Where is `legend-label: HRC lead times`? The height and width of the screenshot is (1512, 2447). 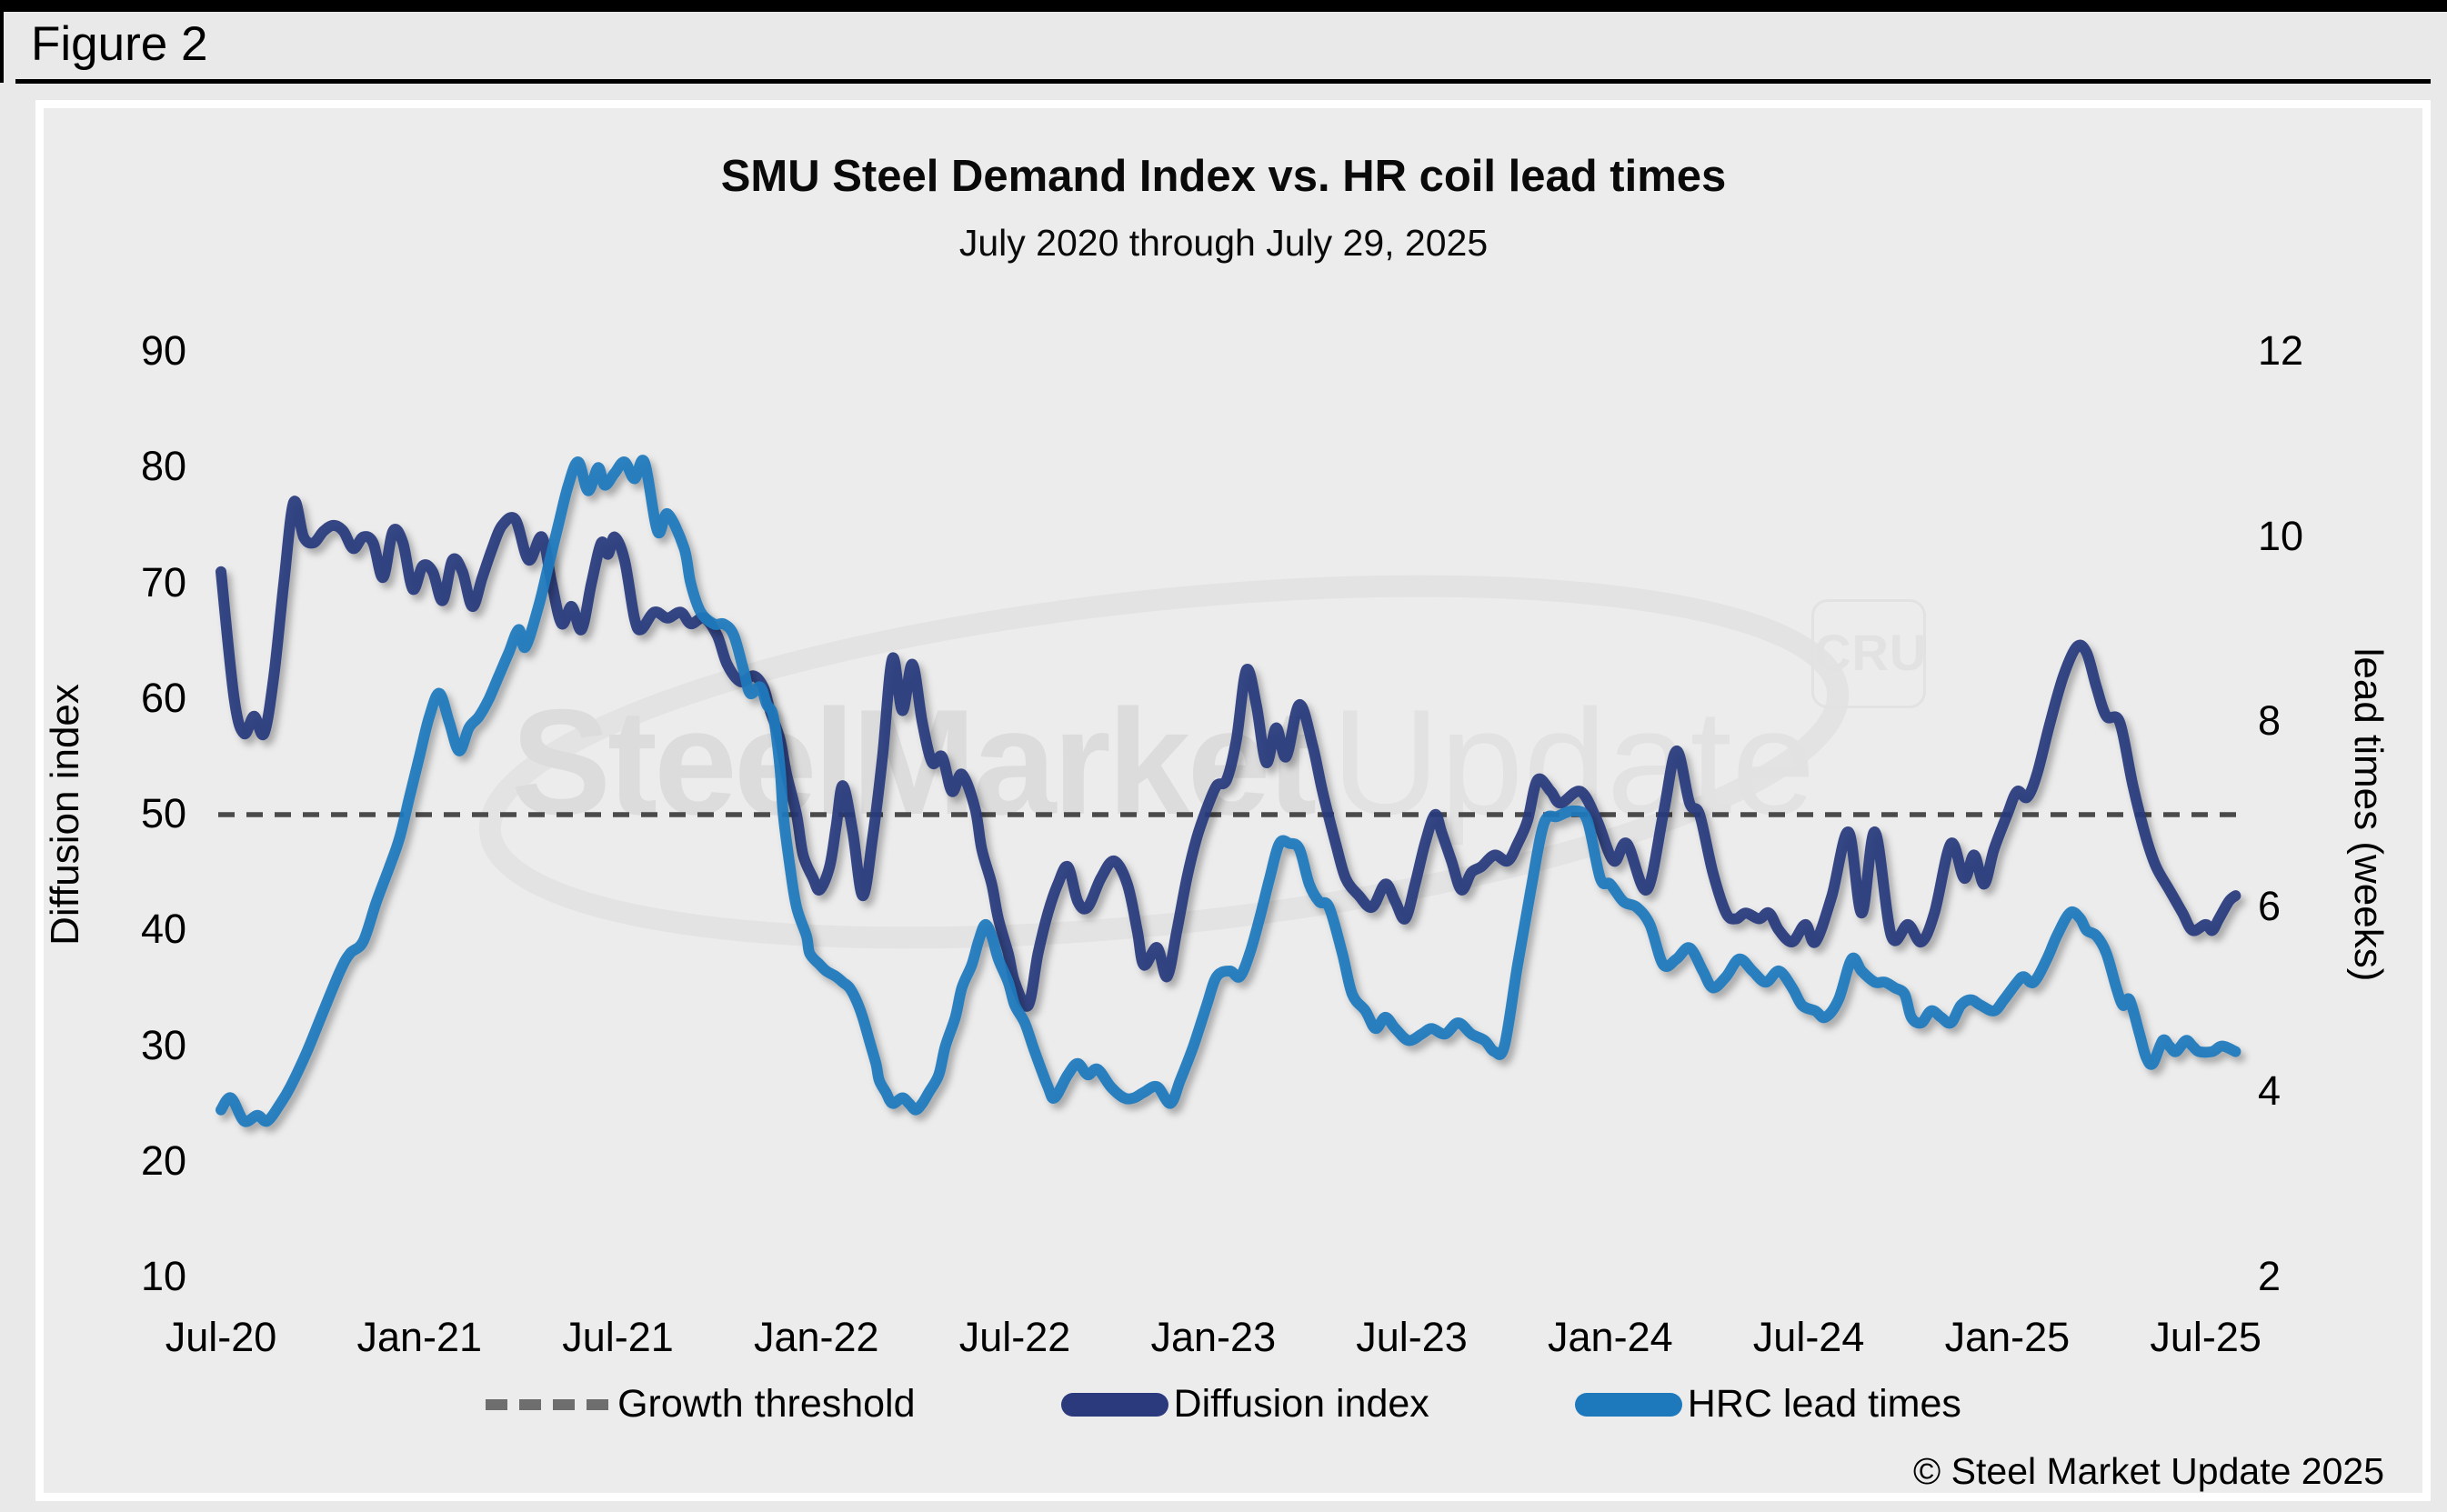 legend-label: HRC lead times is located at coordinates (1824, 1404).